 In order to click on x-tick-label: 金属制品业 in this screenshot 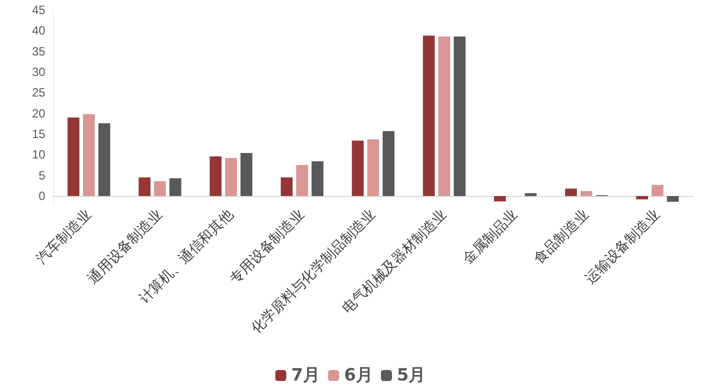, I will do `click(490, 237)`.